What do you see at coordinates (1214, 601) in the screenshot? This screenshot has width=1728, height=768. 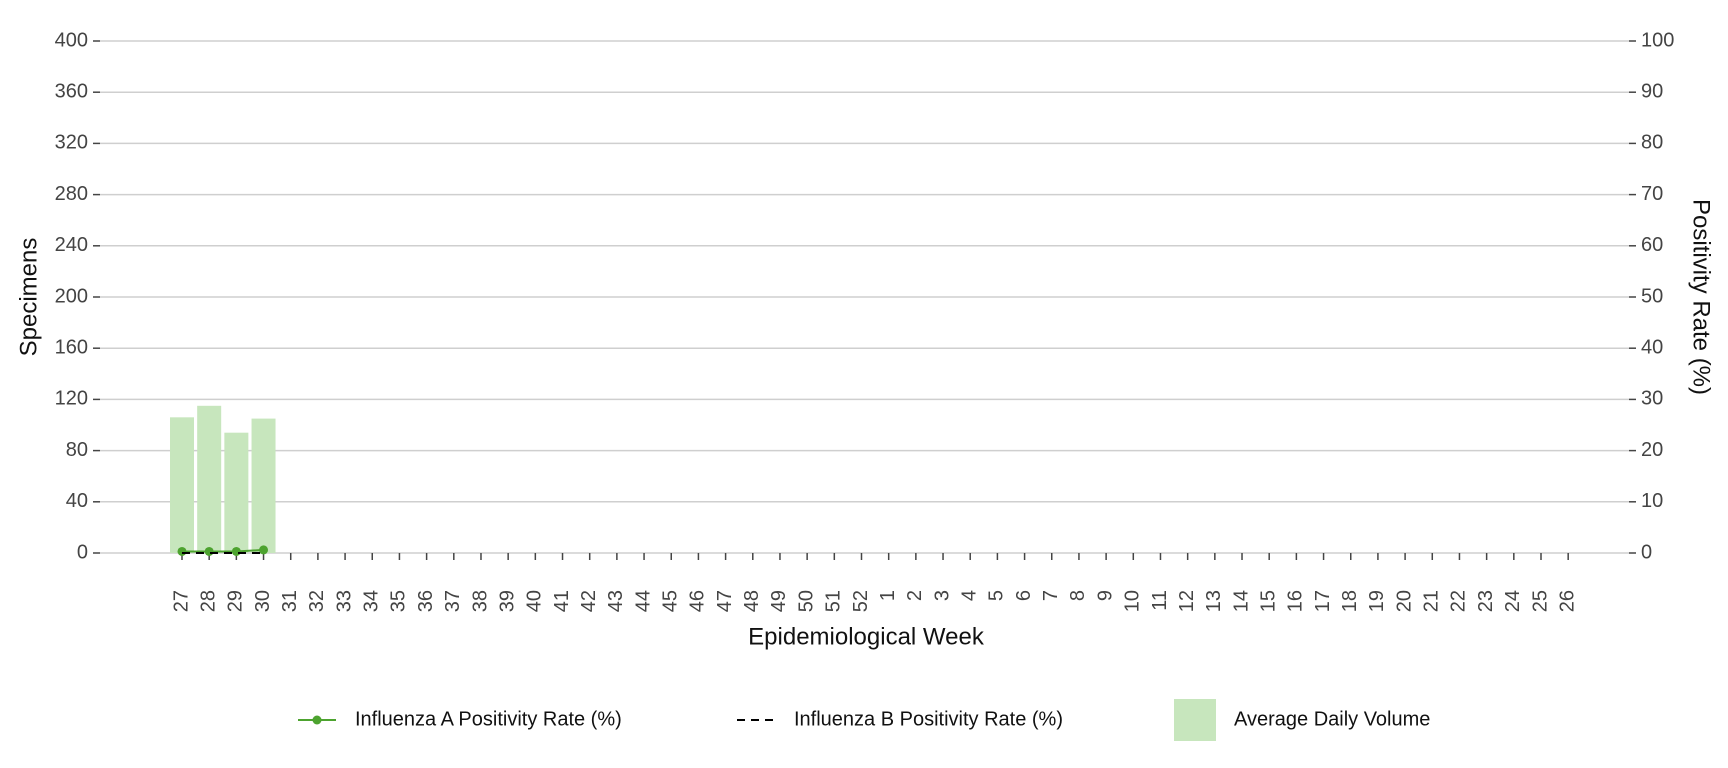 I see `x-tick-label: 13` at bounding box center [1214, 601].